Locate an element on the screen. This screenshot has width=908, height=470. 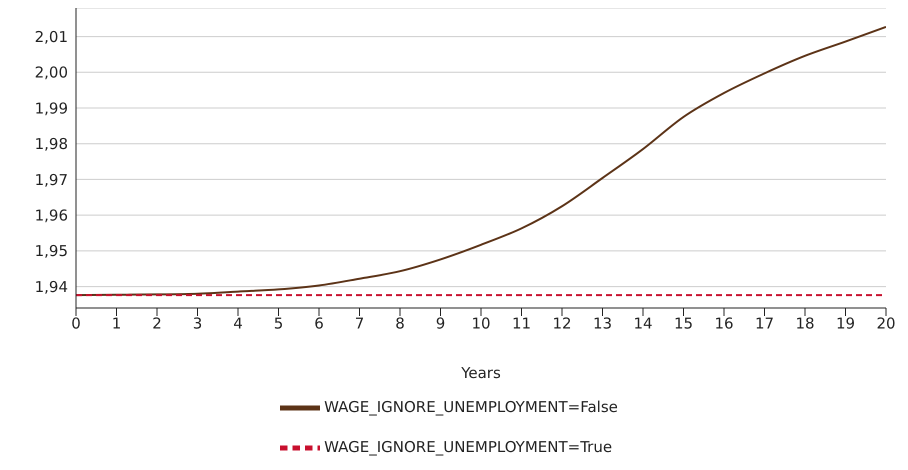
x-tick-label: 3 is located at coordinates (197, 323).